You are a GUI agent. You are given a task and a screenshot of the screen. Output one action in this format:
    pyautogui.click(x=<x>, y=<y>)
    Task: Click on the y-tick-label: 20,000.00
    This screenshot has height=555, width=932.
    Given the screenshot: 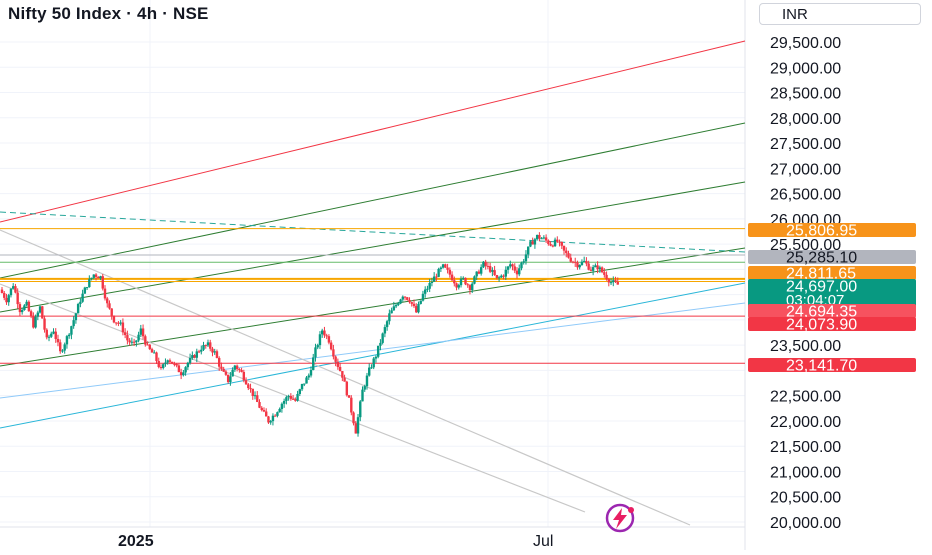 What is the action you would take?
    pyautogui.click(x=805, y=523)
    